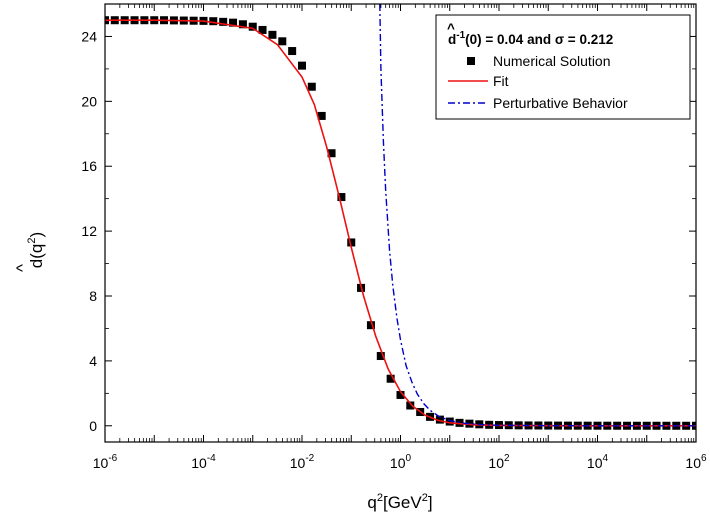 The image size is (710, 520). What do you see at coordinates (105, 462) in the screenshot?
I see `x-tick-label: 10⁻⁶` at bounding box center [105, 462].